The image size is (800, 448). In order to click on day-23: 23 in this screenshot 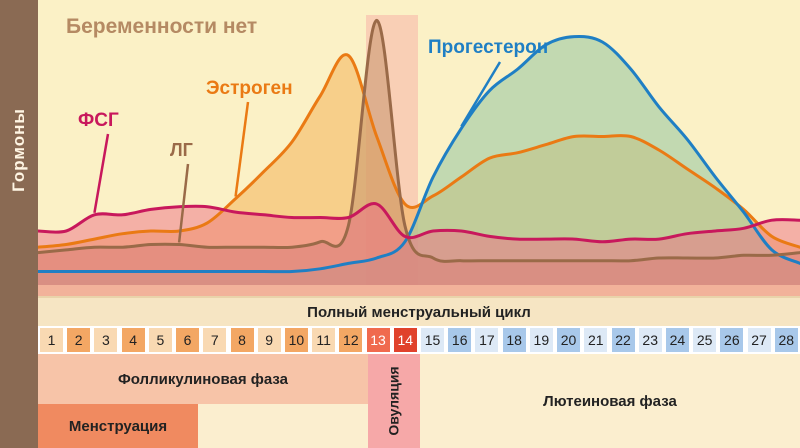, I will do `click(650, 340)`.